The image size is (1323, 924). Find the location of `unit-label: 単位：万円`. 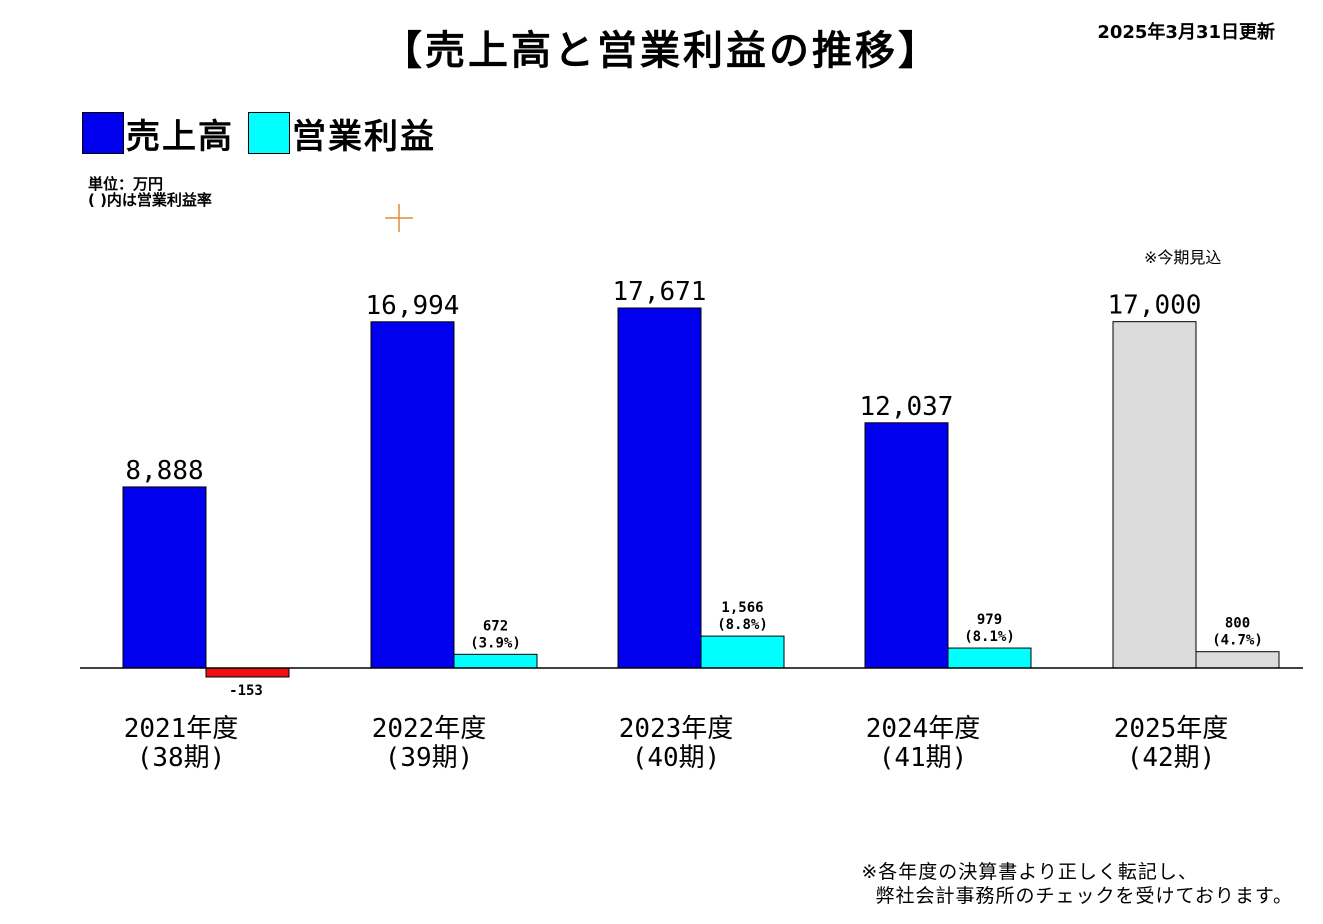

unit-label: 単位：万円 is located at coordinates (126, 184).